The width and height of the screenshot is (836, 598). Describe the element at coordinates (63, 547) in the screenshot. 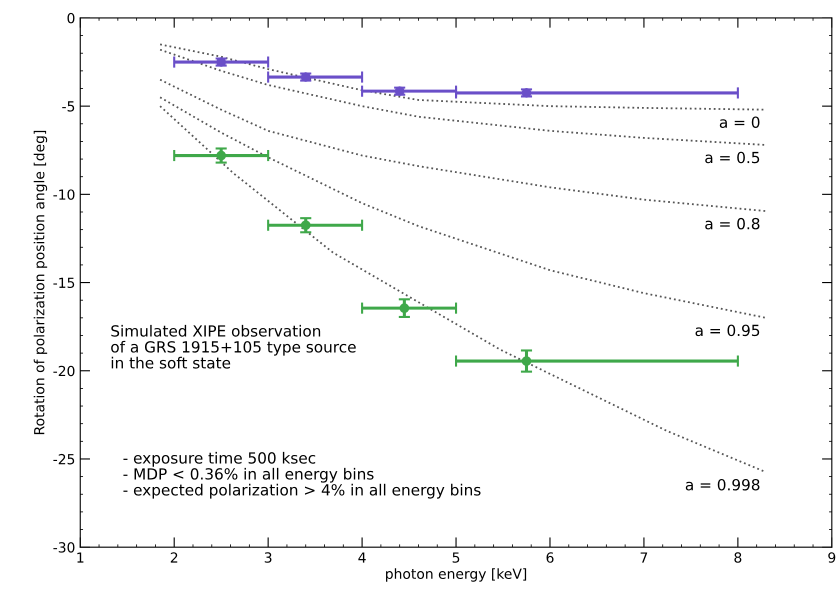

I see `y-tick-label: -30` at that location.